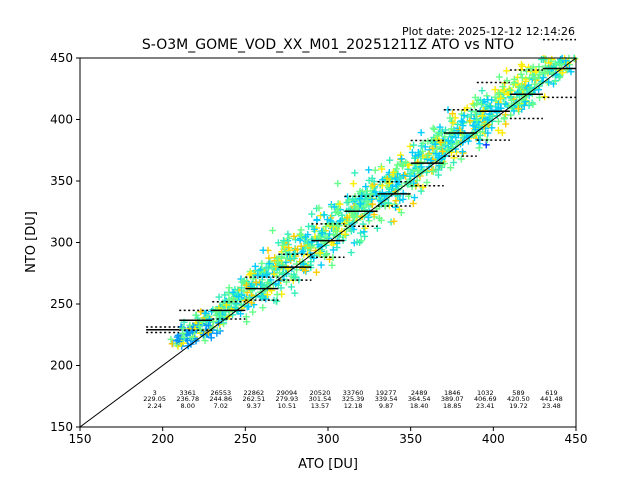  I want to click on y-tick-label: 250, so click(61, 304).